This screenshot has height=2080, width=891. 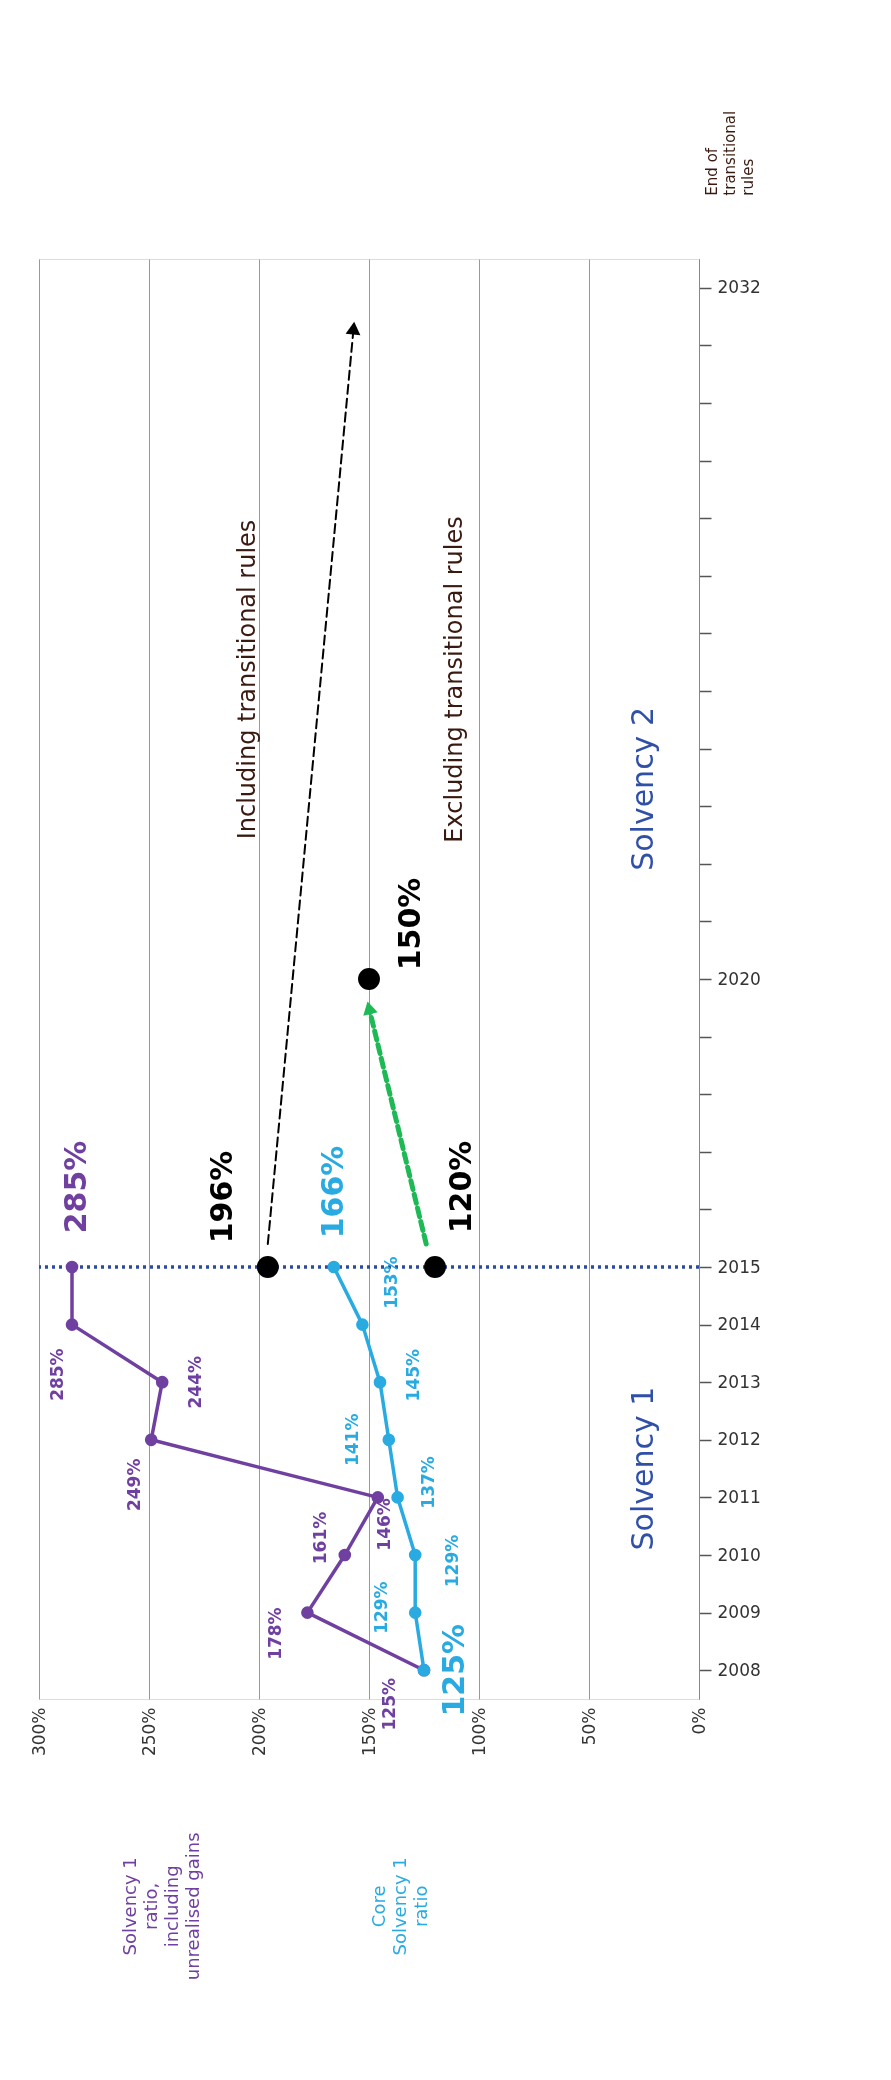 What do you see at coordinates (399, 1906) in the screenshot?
I see `text: Core Solvency 1 ratio` at bounding box center [399, 1906].